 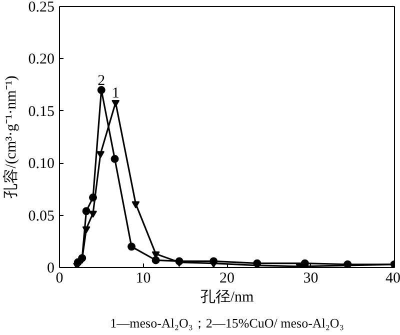 What do you see at coordinates (41, 164) in the screenshot?
I see `y-tick-label: 0.10` at bounding box center [41, 164].